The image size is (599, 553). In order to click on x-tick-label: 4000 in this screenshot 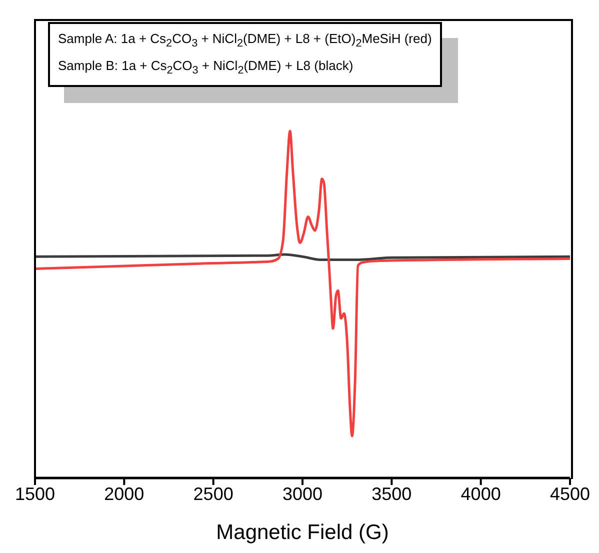, I will do `click(480, 494)`.